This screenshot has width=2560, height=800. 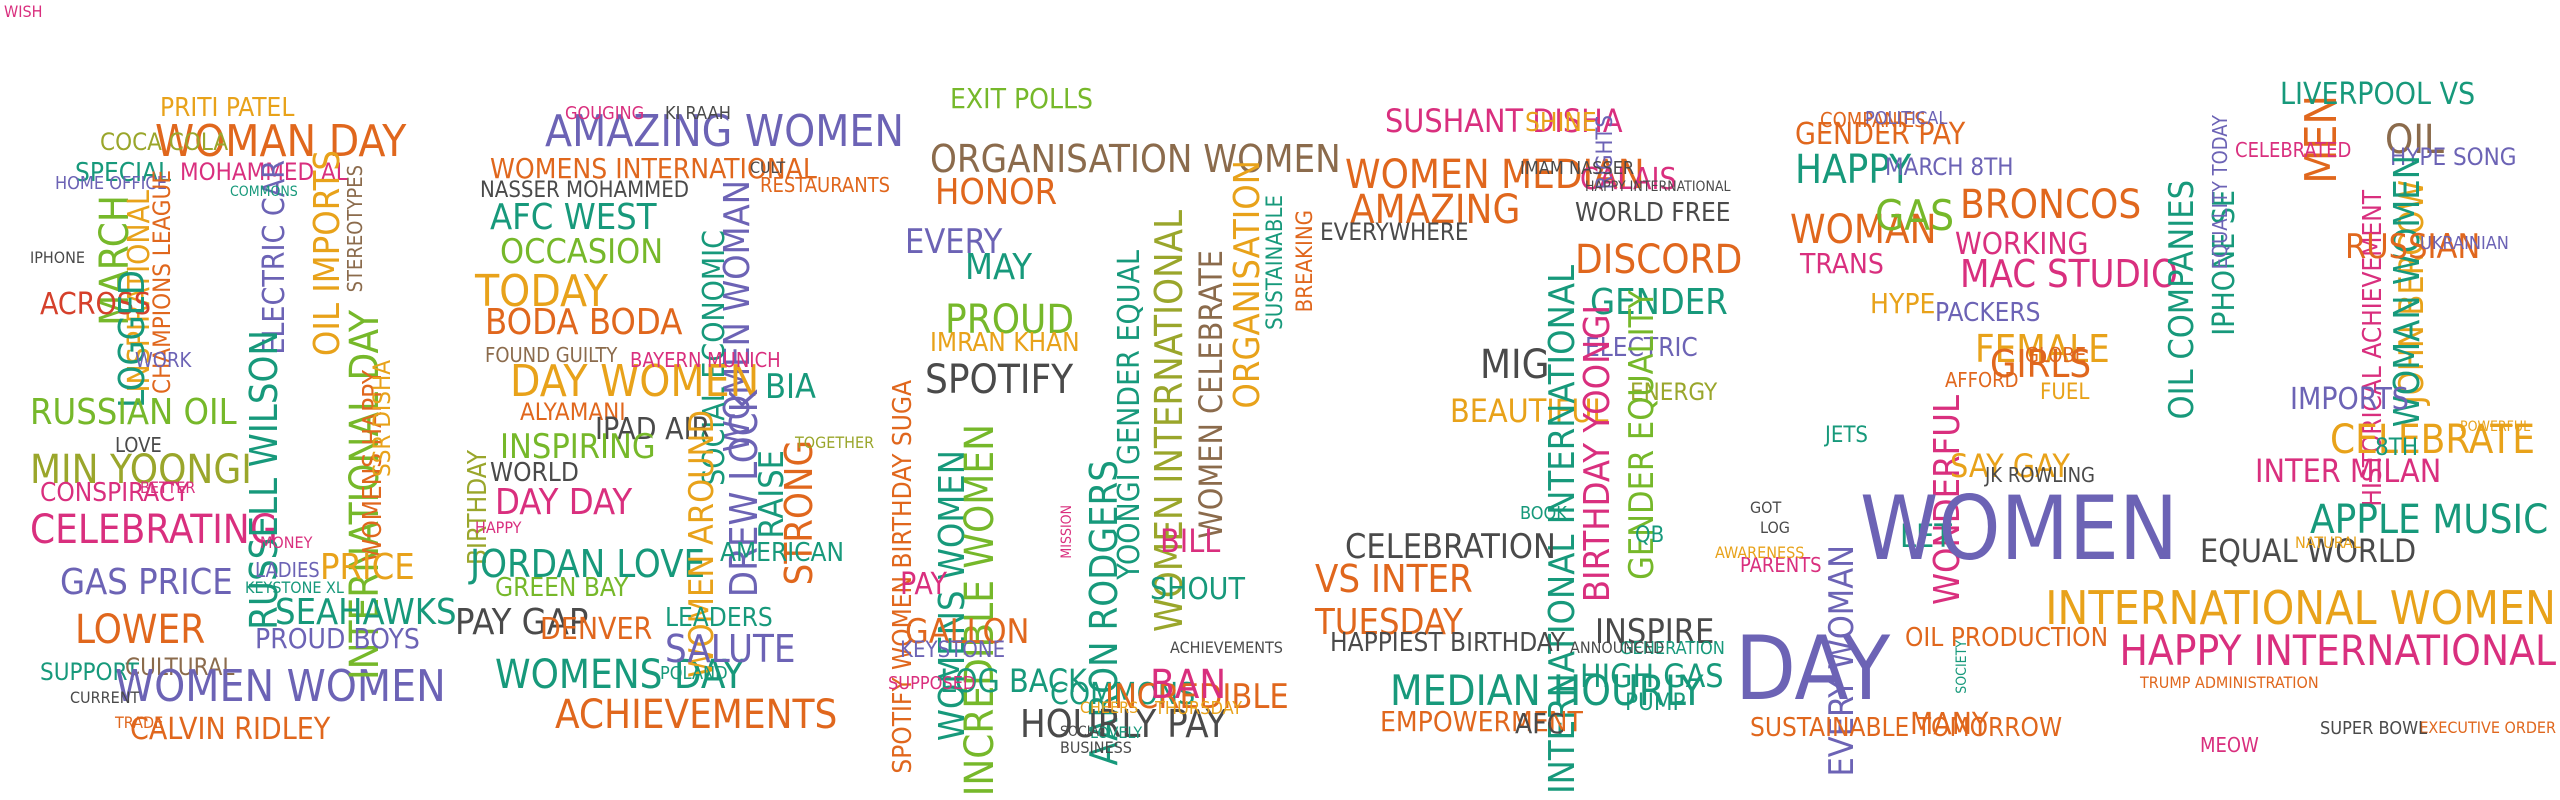 I want to click on cloud-word-super-bowl: SUPER BOWL, so click(x=2374, y=728).